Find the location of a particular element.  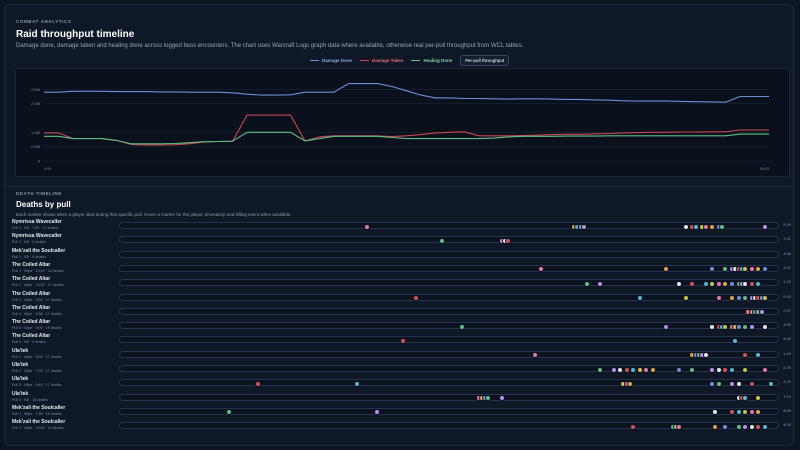

damage-done-line is located at coordinates (406, 93).